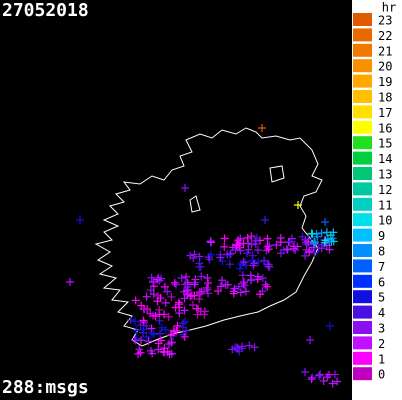  Describe the element at coordinates (385, 21) in the screenshot. I see `legend-label: 23` at that location.